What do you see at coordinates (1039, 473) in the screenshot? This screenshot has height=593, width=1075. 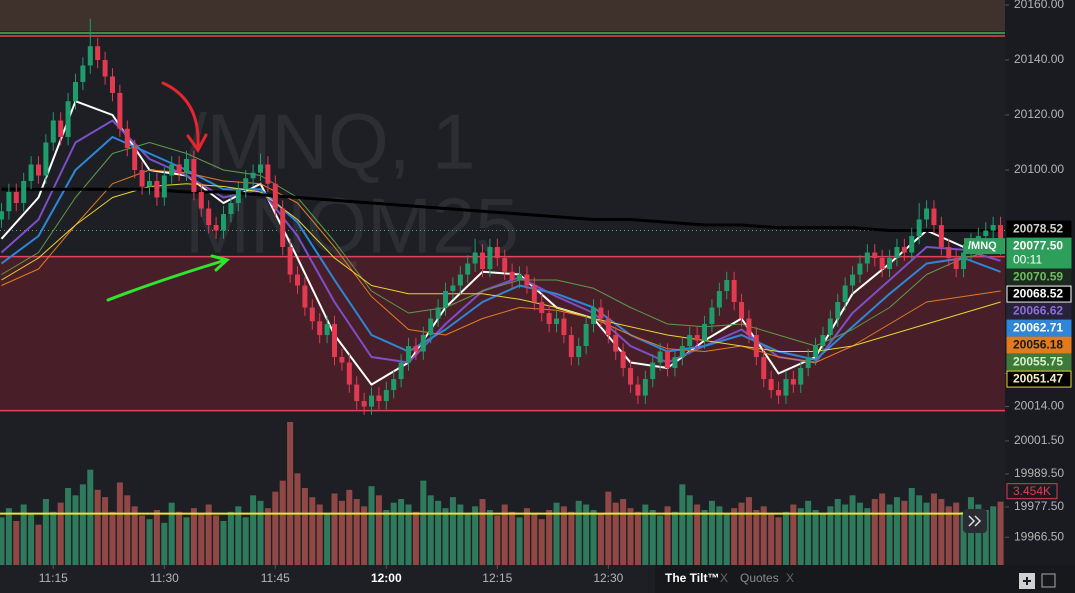 I see `y-tick-label: 19989.50` at bounding box center [1039, 473].